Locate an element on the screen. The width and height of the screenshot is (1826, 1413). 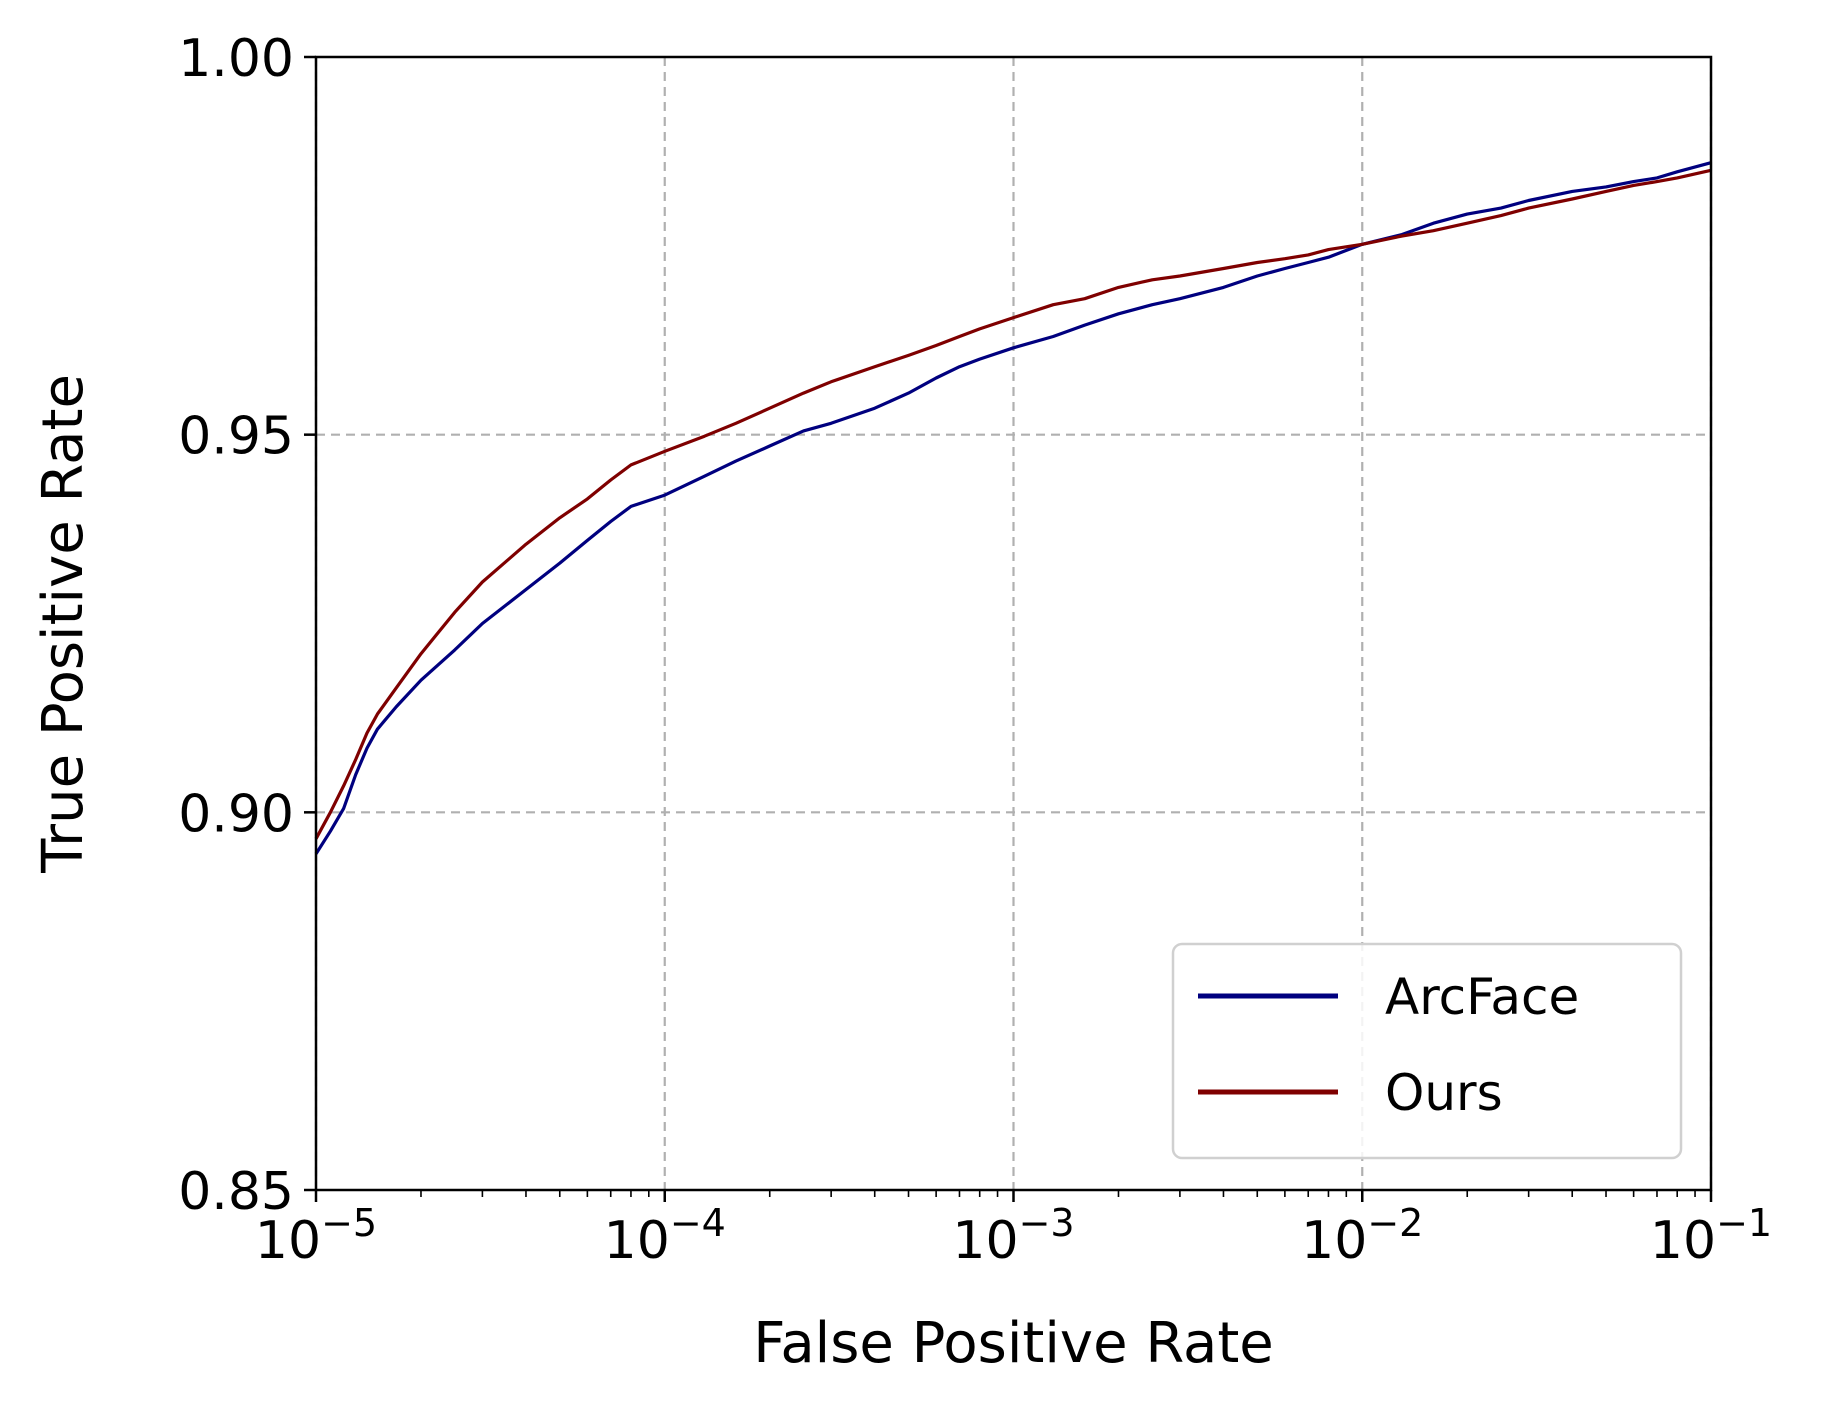
y-axis-label: True Positive Rate is located at coordinates (63, 624).